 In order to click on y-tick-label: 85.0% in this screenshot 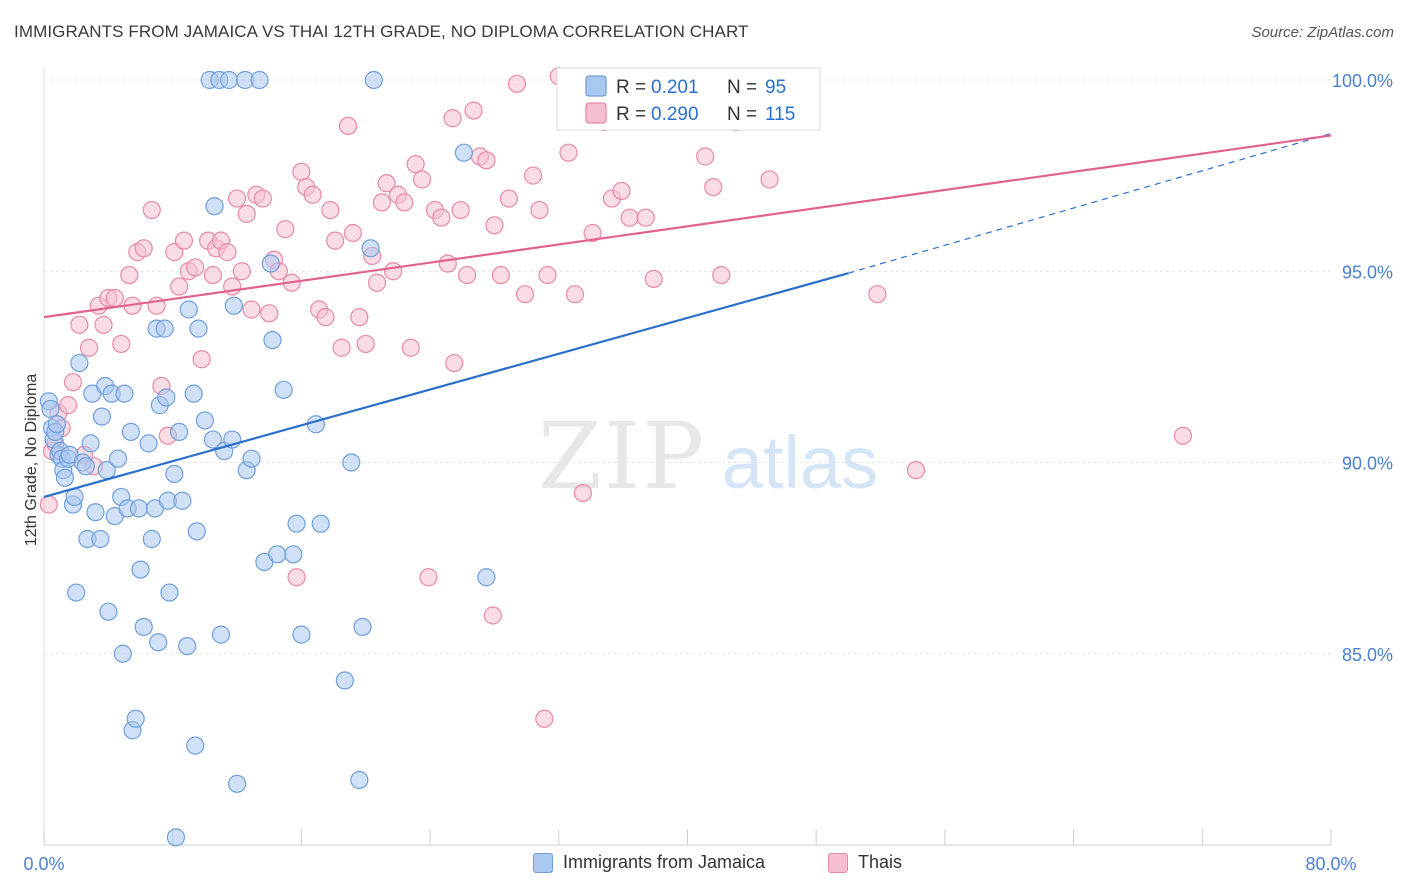, I will do `click(1367, 655)`.